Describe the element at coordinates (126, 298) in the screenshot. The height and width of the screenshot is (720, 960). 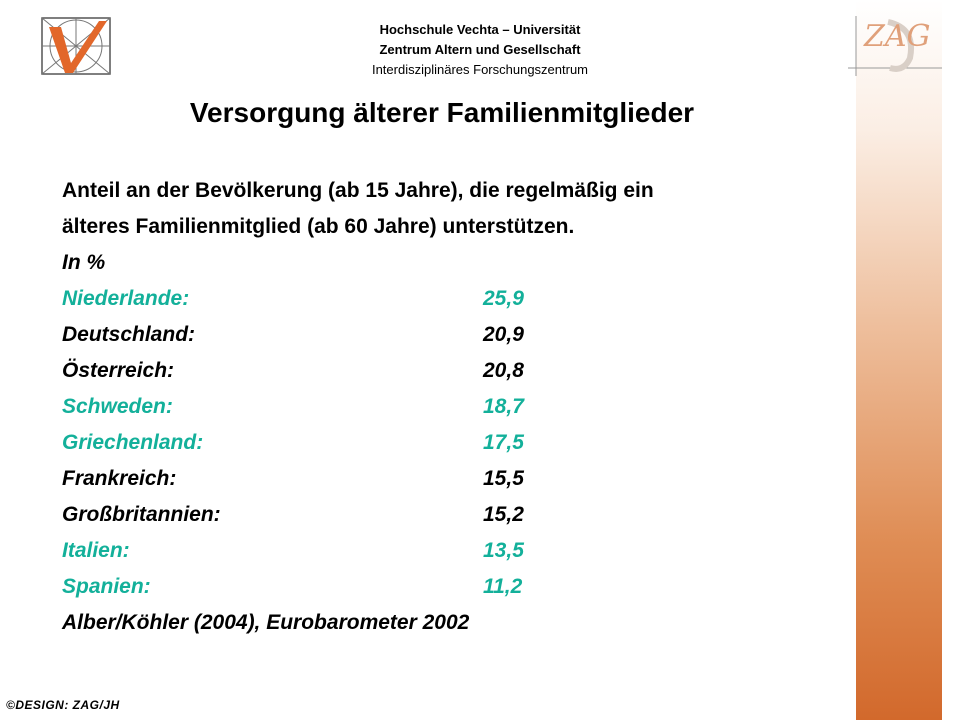
I see `country-name: Niederlande:` at that location.